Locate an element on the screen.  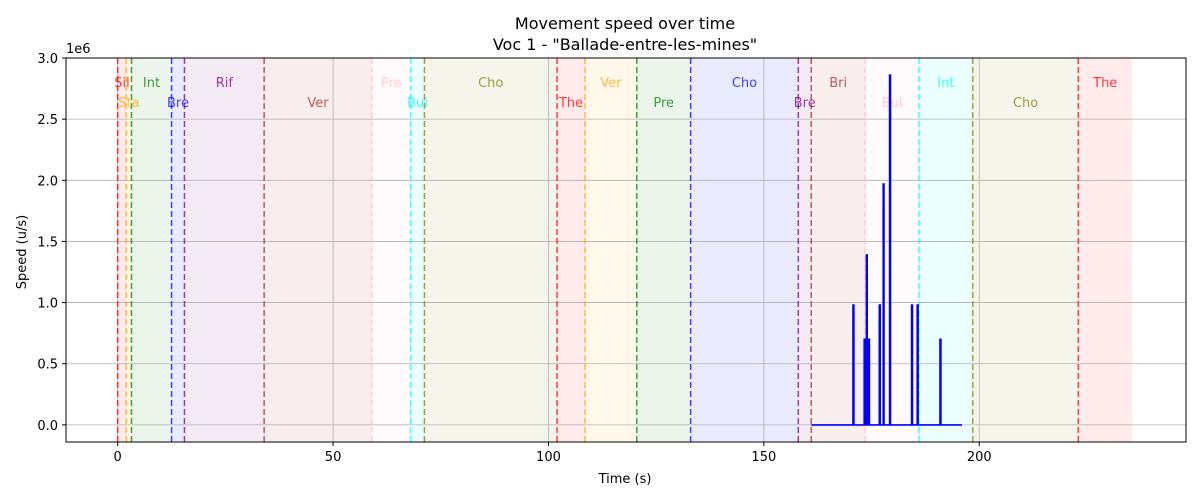
chart-title: Movement speed over time is located at coordinates (625, 23).